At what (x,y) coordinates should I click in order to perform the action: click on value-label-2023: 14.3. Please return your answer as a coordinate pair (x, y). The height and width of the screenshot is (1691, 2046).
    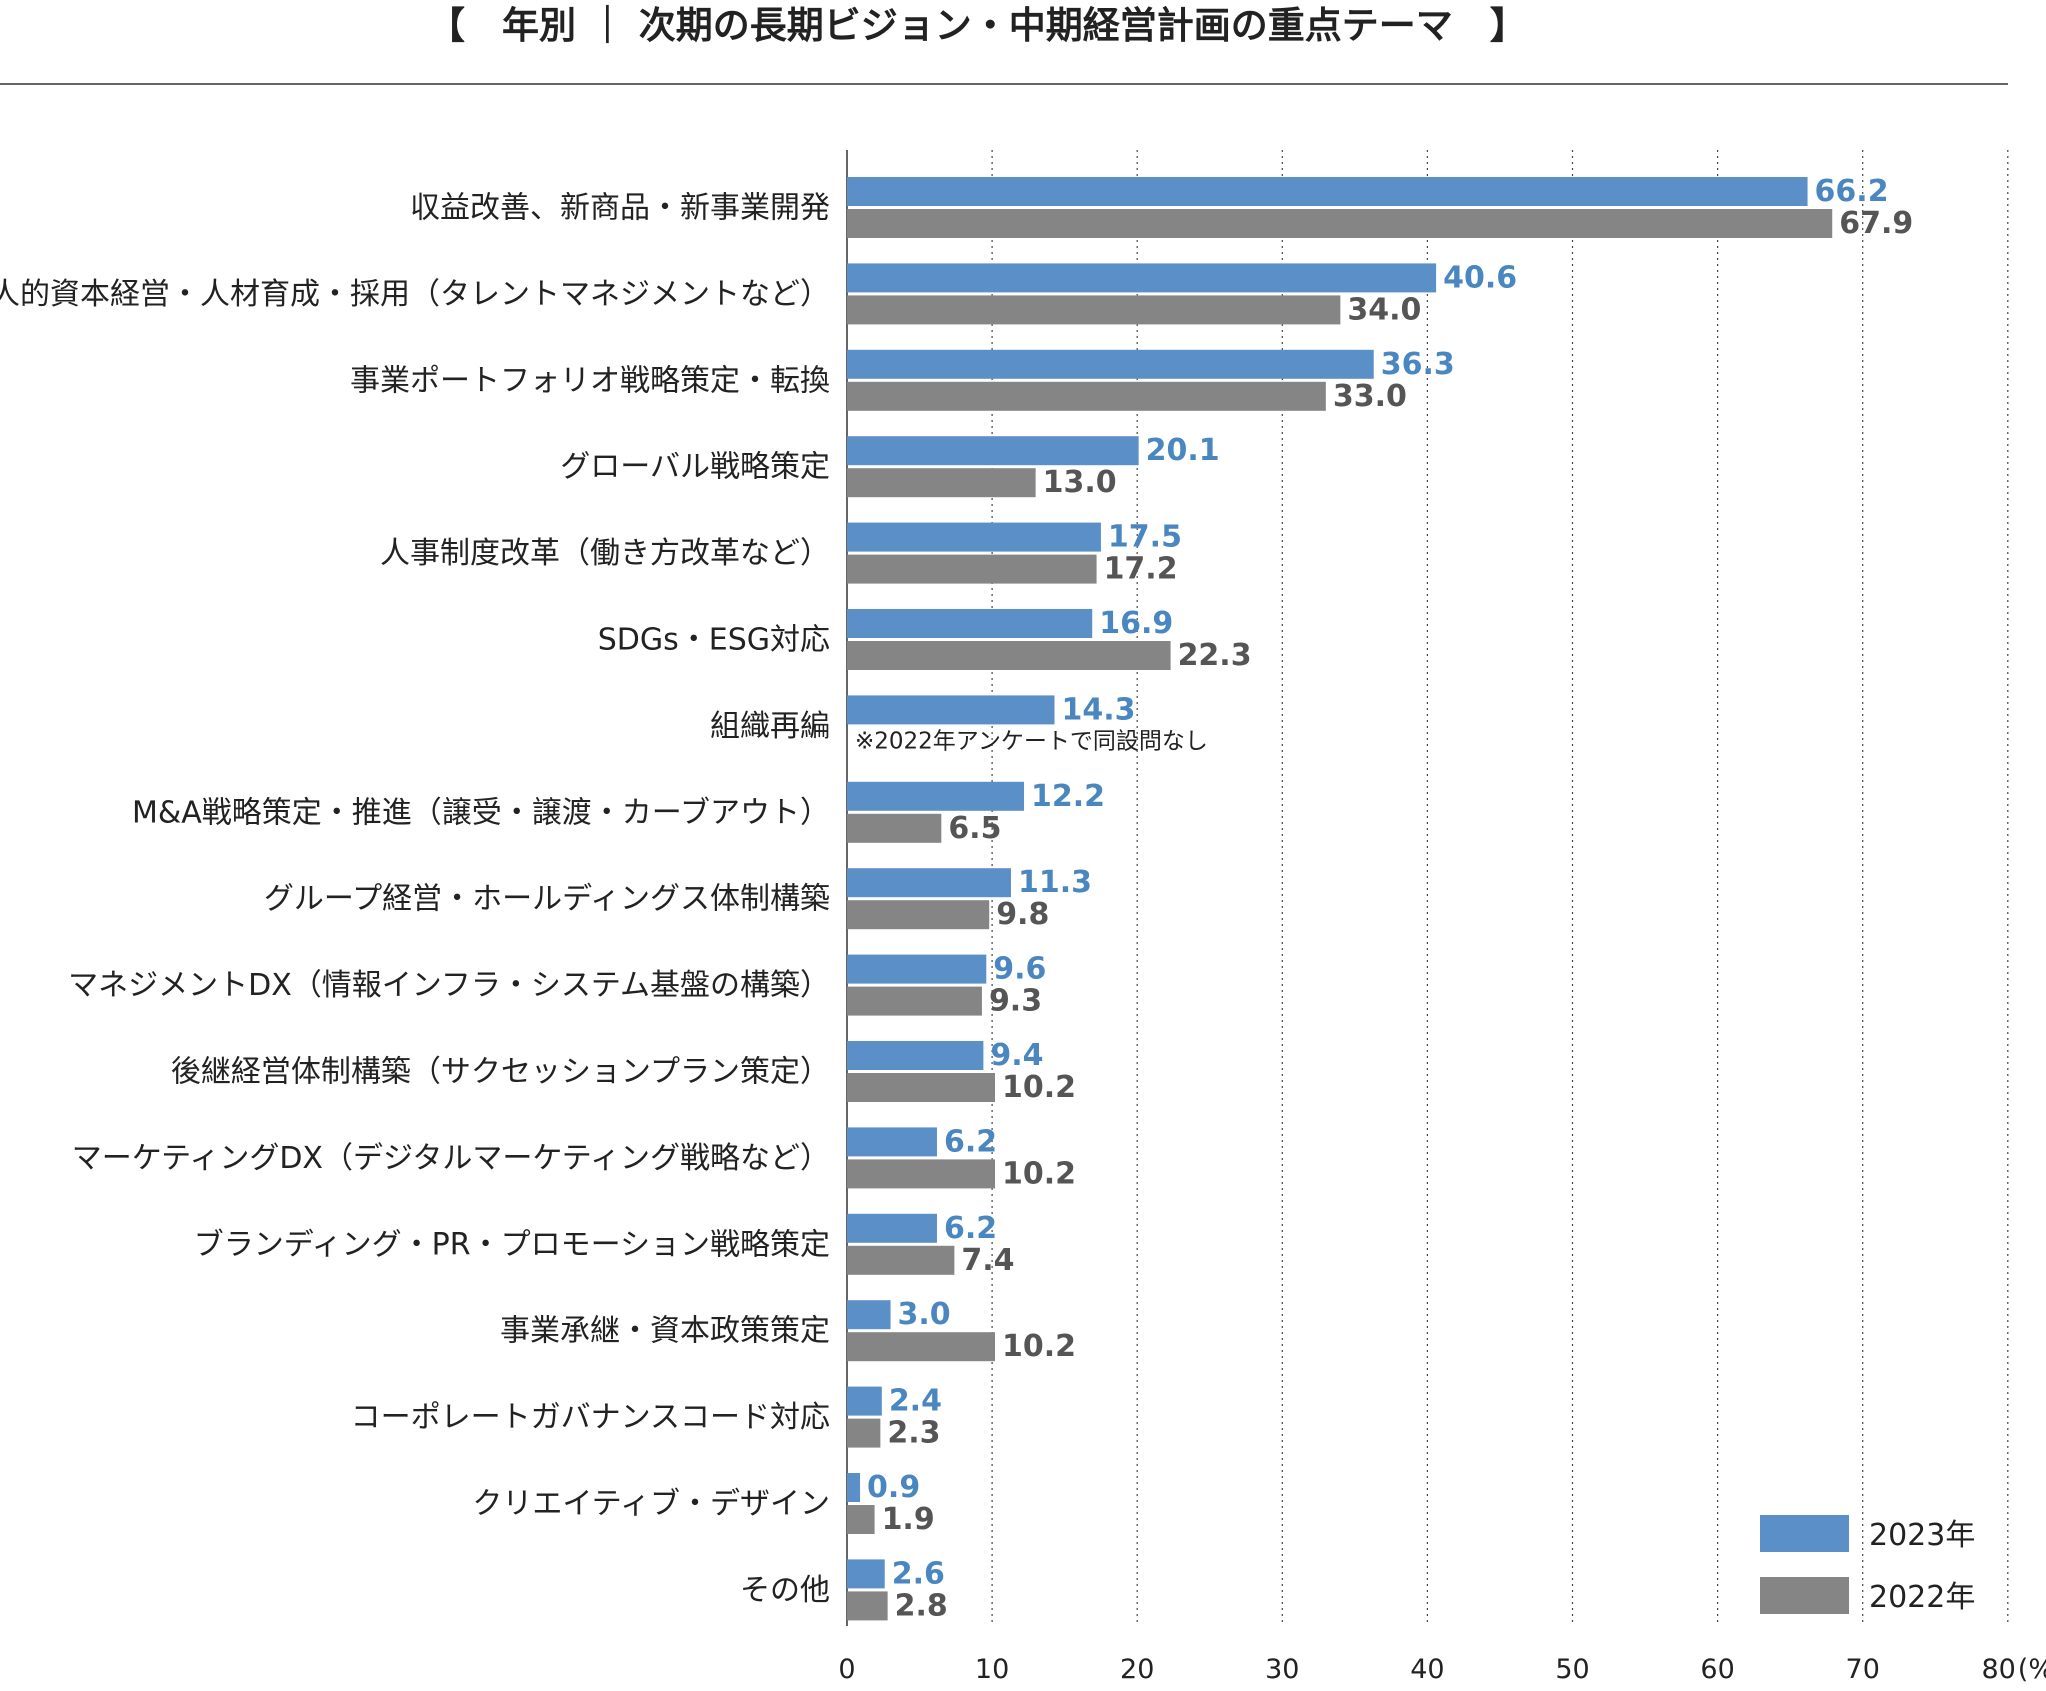
    Looking at the image, I should click on (1098, 709).